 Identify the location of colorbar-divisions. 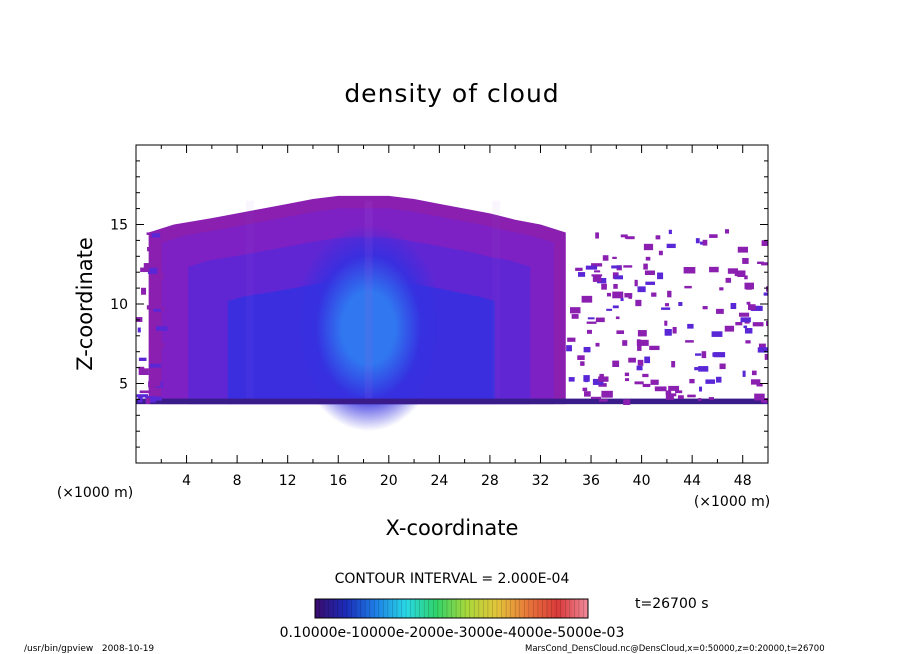
(451, 608).